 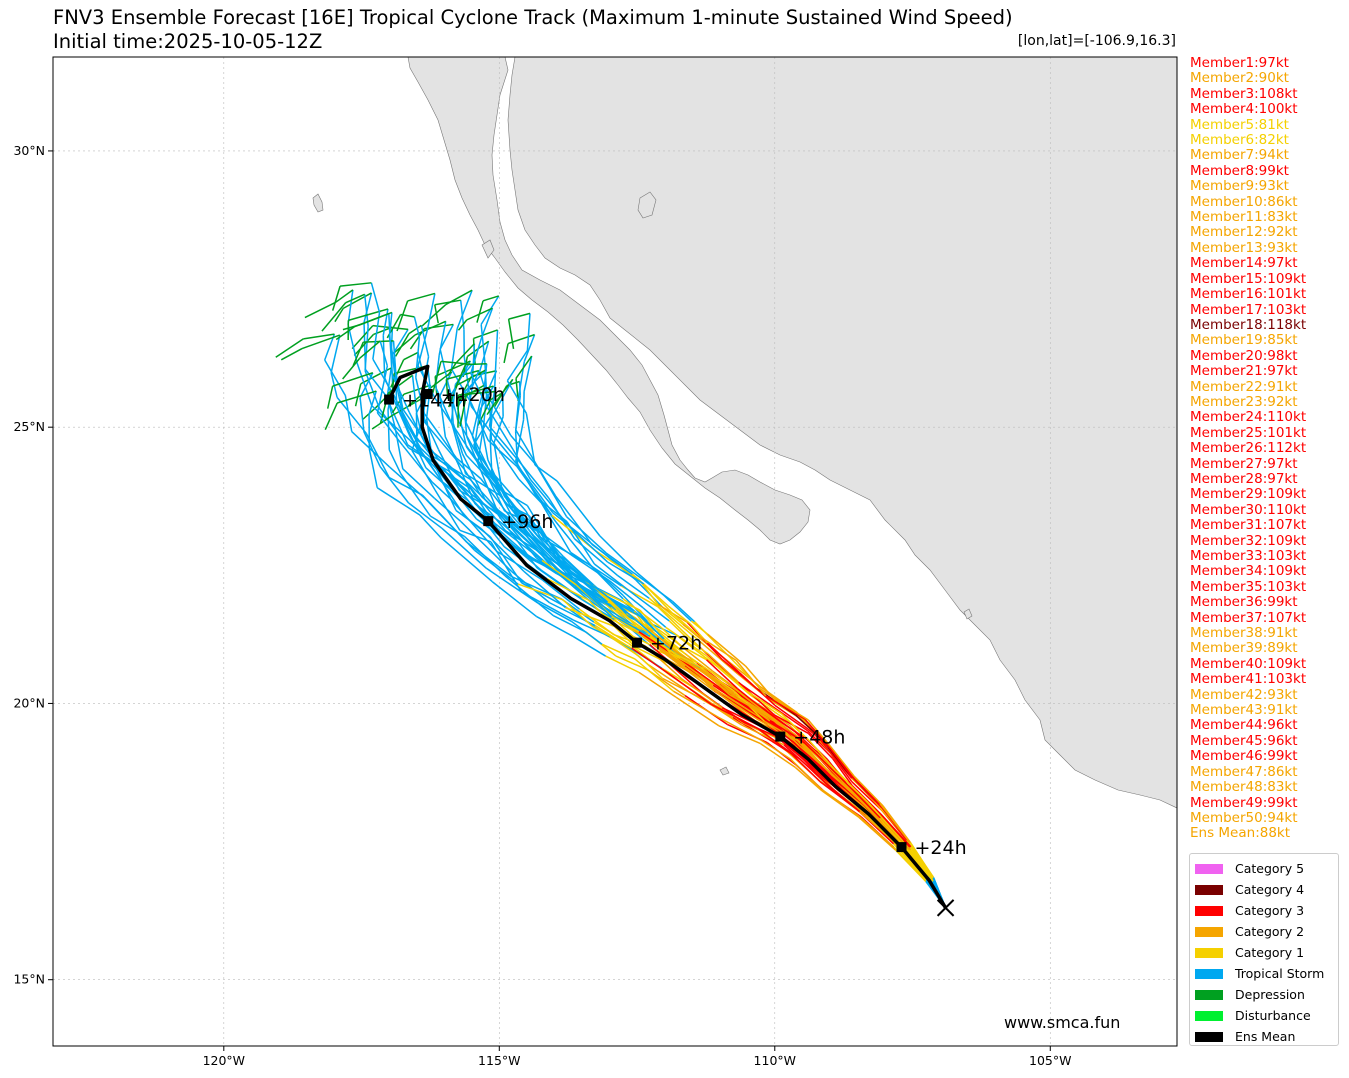 What do you see at coordinates (1248, 556) in the screenshot?
I see `member-intensity-item: Member33:103kt` at bounding box center [1248, 556].